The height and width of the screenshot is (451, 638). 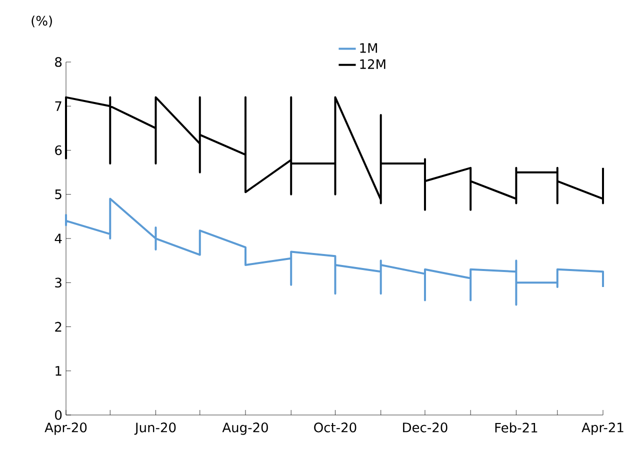 What do you see at coordinates (58, 415) in the screenshot?
I see `y-tick-label: 0` at bounding box center [58, 415].